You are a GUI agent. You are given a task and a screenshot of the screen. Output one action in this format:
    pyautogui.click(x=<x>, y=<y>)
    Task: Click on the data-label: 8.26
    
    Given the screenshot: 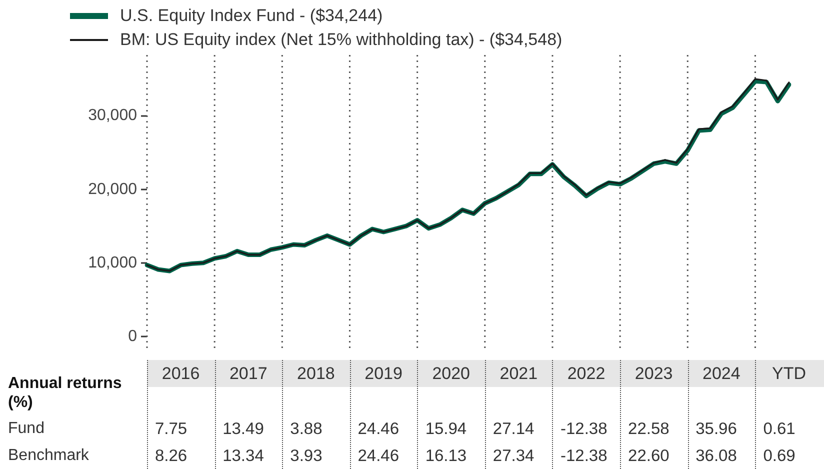 What is the action you would take?
    pyautogui.click(x=171, y=456)
    